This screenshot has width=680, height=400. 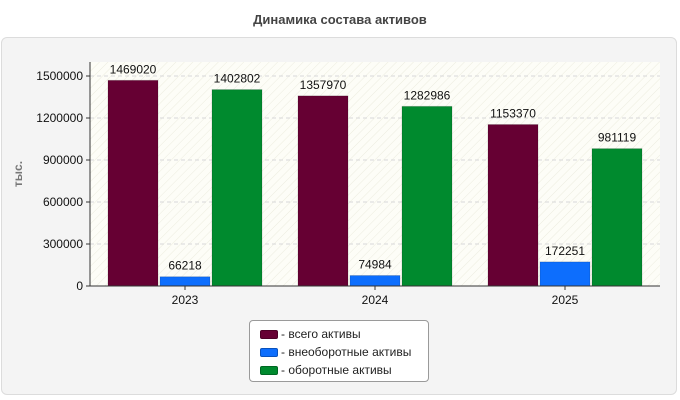 I want to click on data-label: 1153370, so click(x=513, y=114).